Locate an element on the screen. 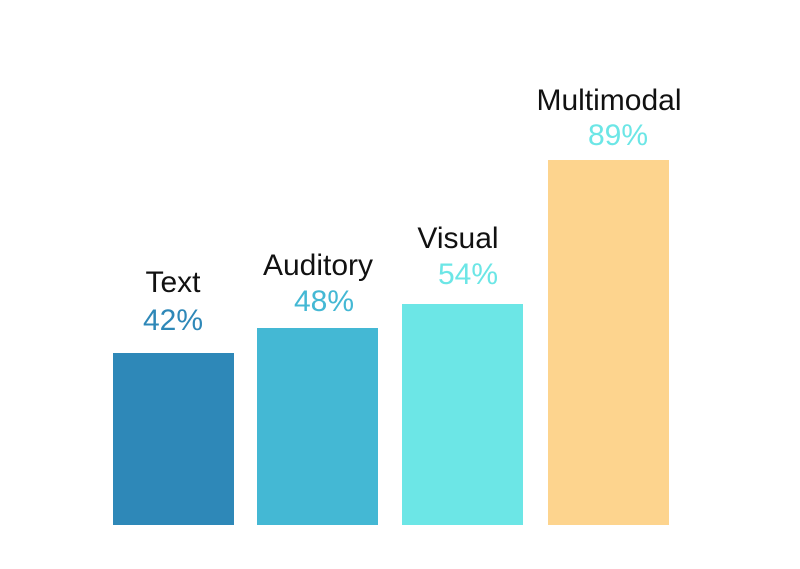  category-label-multimodal: Multimodal is located at coordinates (609, 100).